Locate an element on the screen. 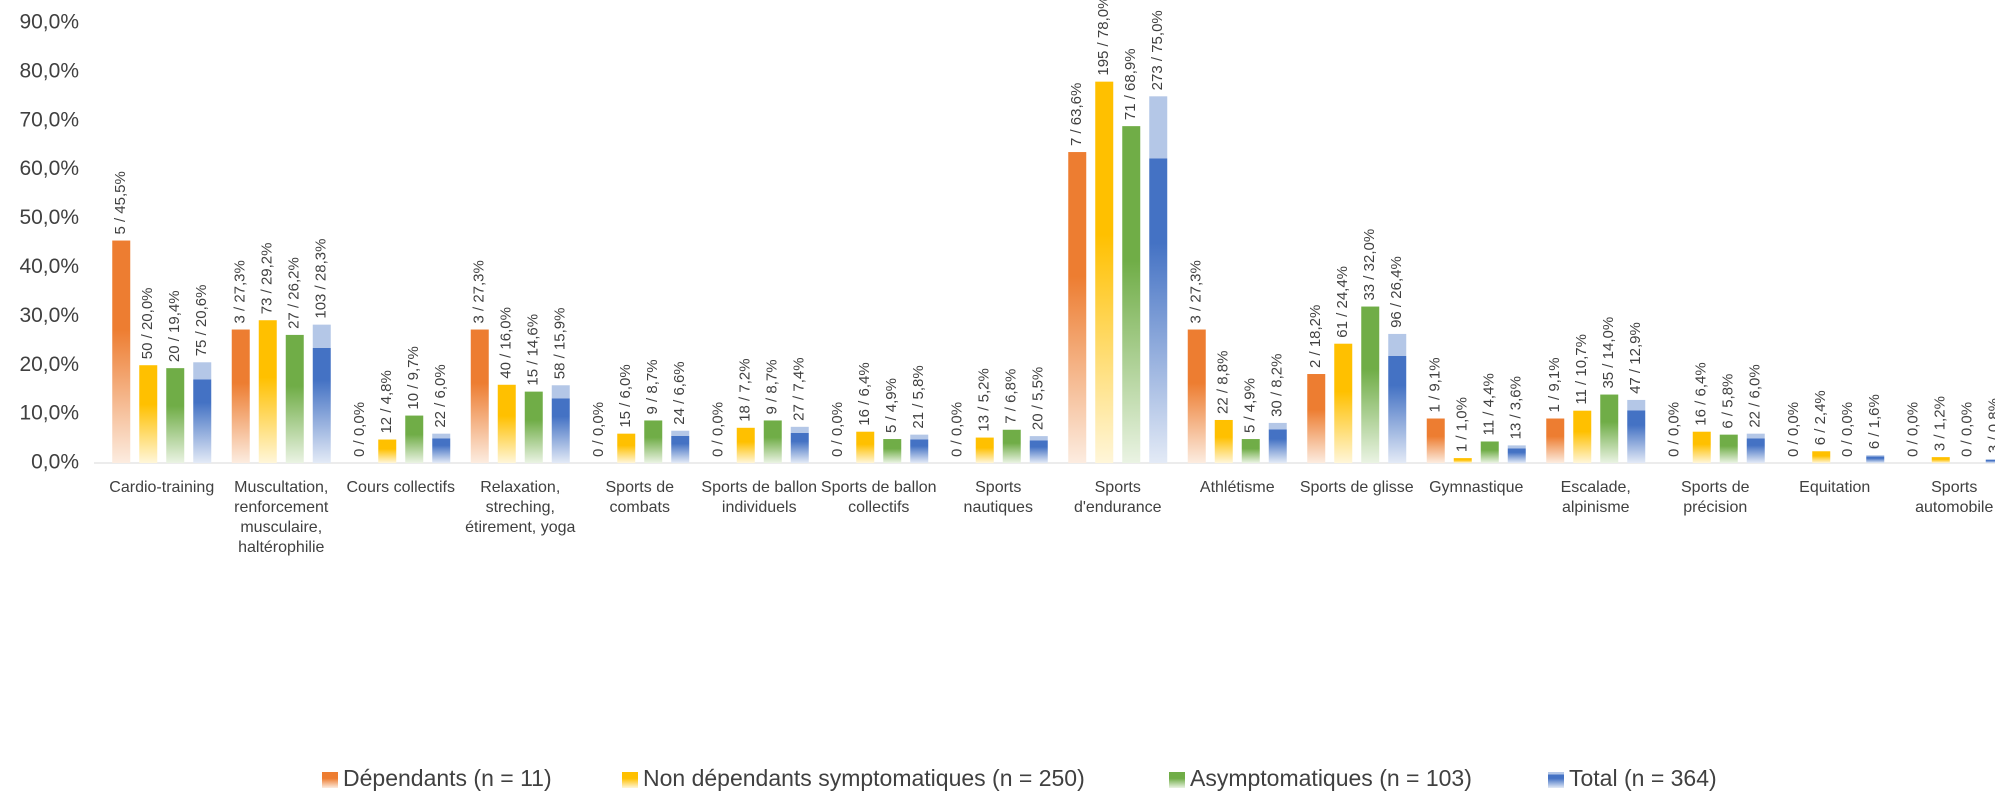 This screenshot has width=1995, height=796. data-label: 96 / 26,4% is located at coordinates (1396, 292).